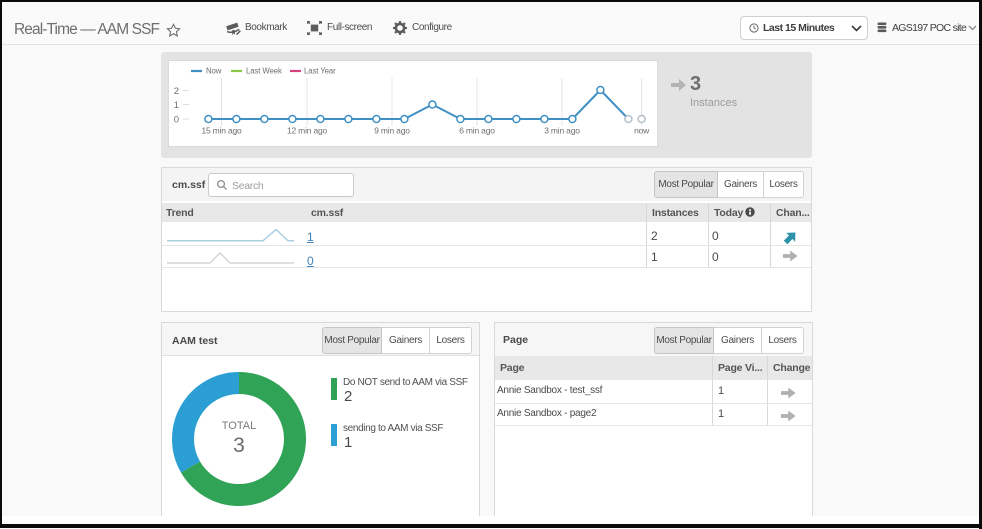  I want to click on svg-text: Last Week, so click(264, 71).